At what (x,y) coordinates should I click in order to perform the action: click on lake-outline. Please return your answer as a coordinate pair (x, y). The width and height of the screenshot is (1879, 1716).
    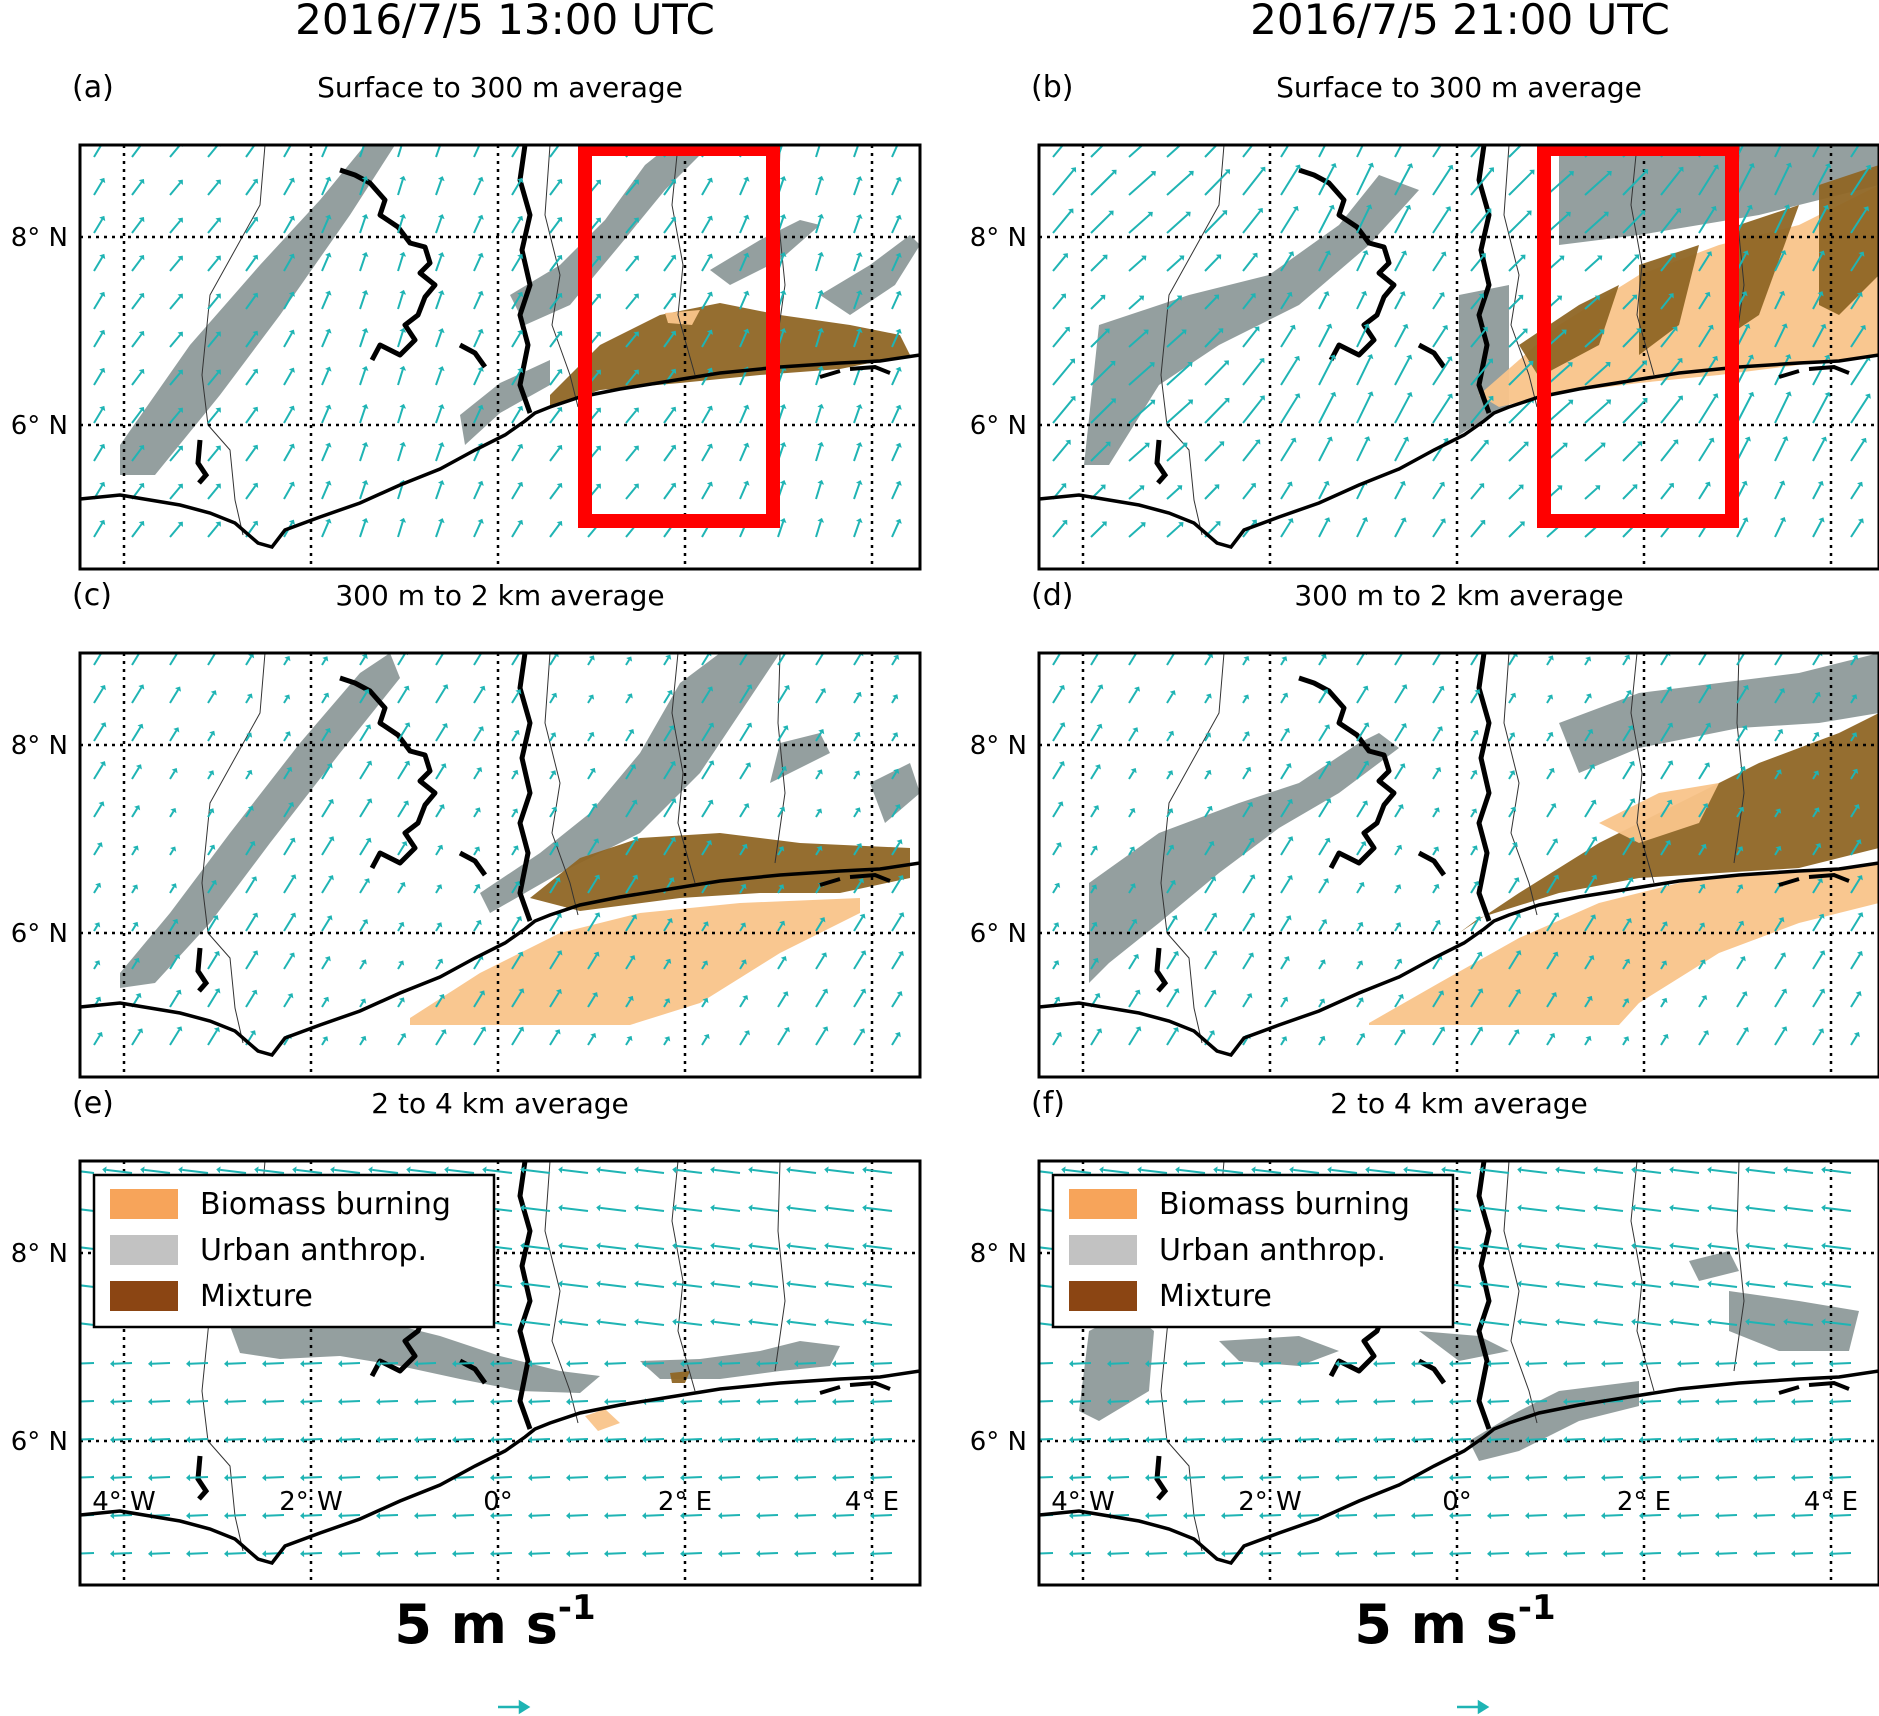
    Looking at the image, I should click on (202, 1478).